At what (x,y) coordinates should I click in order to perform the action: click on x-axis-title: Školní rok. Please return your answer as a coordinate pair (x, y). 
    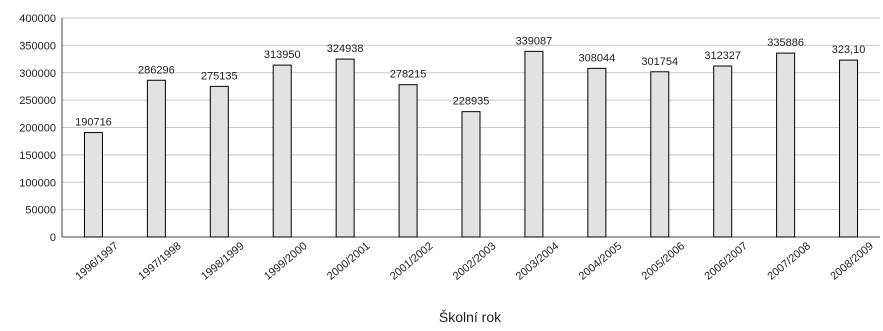
    Looking at the image, I should click on (470, 317).